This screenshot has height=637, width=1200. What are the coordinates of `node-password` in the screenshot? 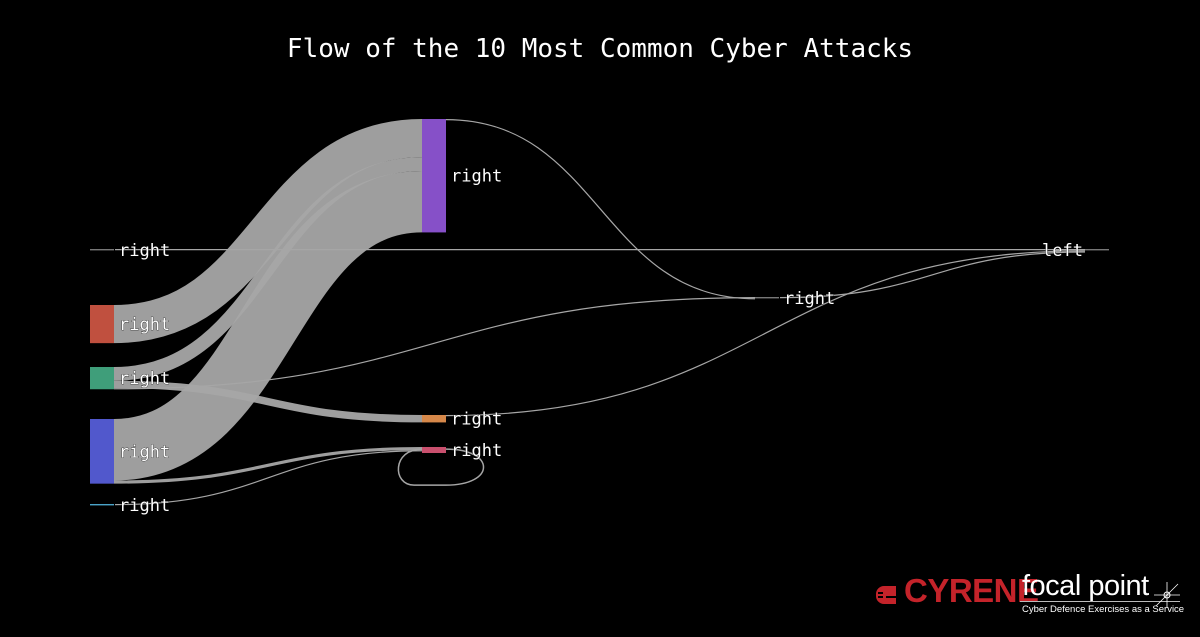 It's located at (102, 250).